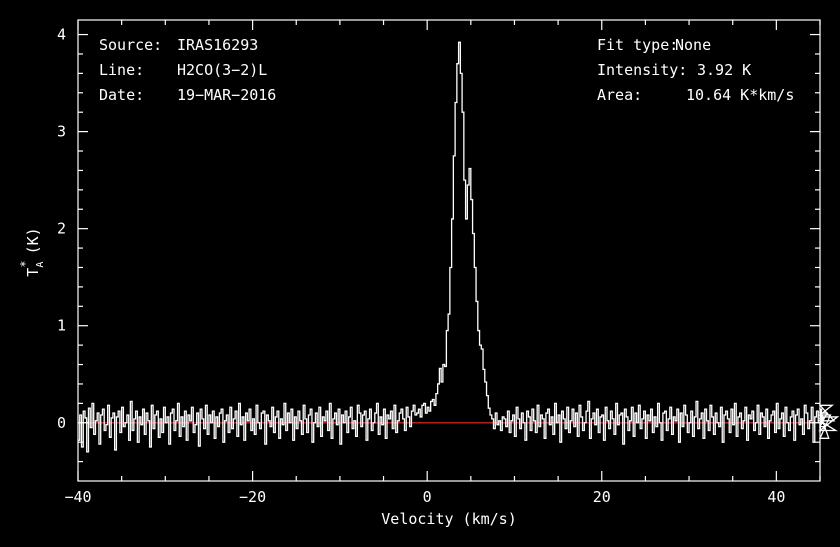  I want to click on svg-text:TA*(K): TA* (K), so click(32, 251).